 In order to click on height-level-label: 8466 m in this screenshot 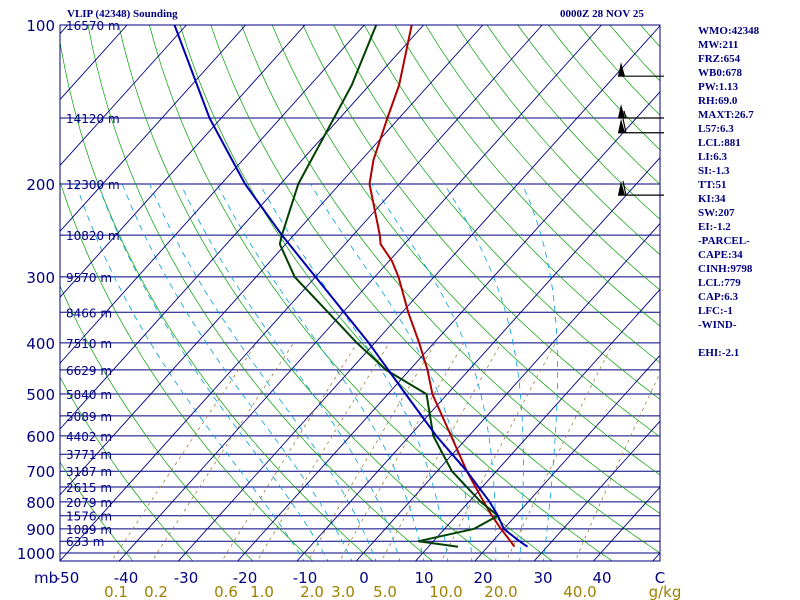, I will do `click(89, 313)`.